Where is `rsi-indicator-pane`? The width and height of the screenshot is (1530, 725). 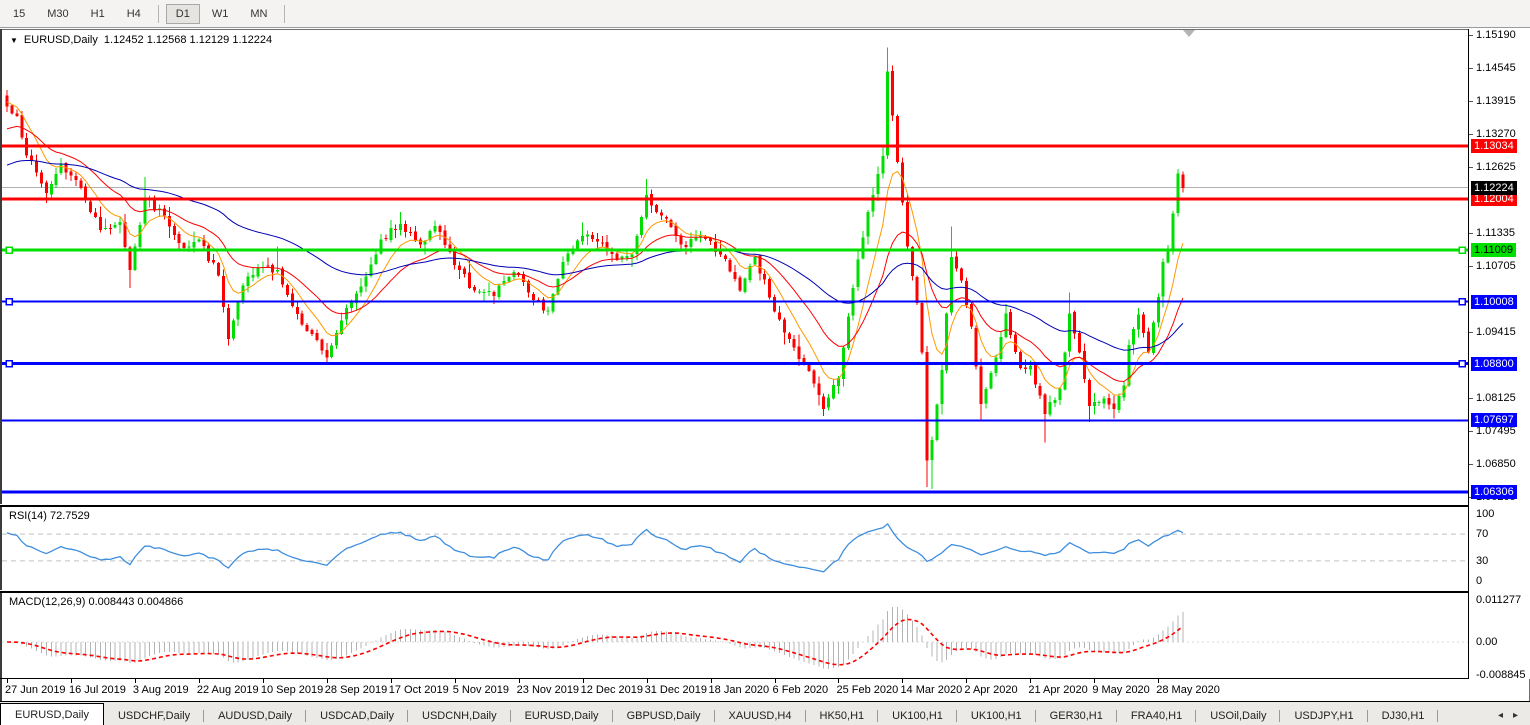 rsi-indicator-pane is located at coordinates (735, 548).